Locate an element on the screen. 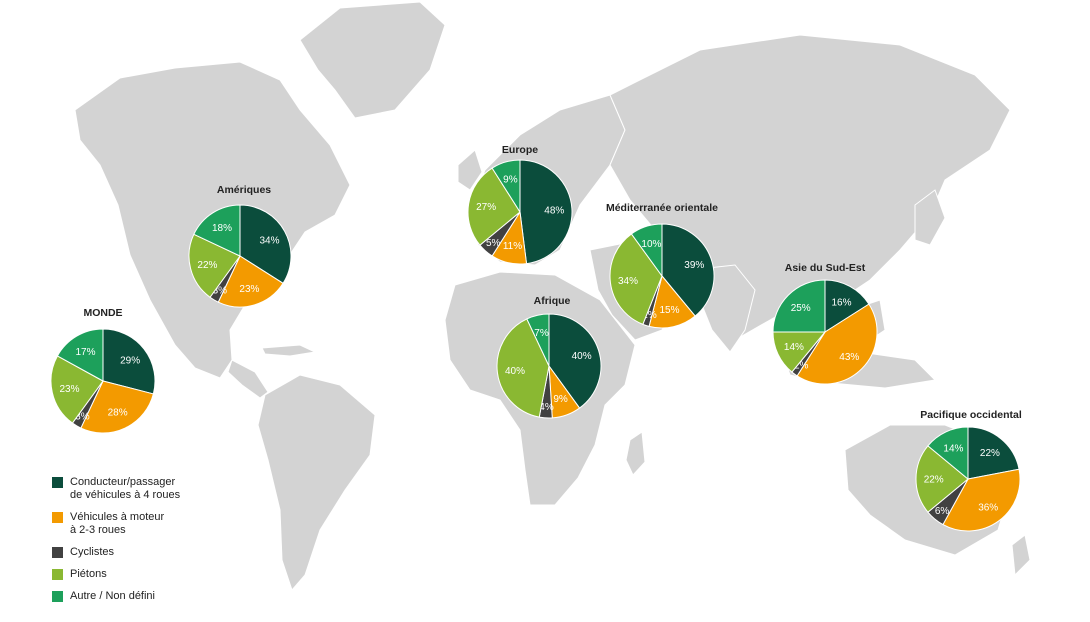  new-zealand-shape is located at coordinates (1021, 555).